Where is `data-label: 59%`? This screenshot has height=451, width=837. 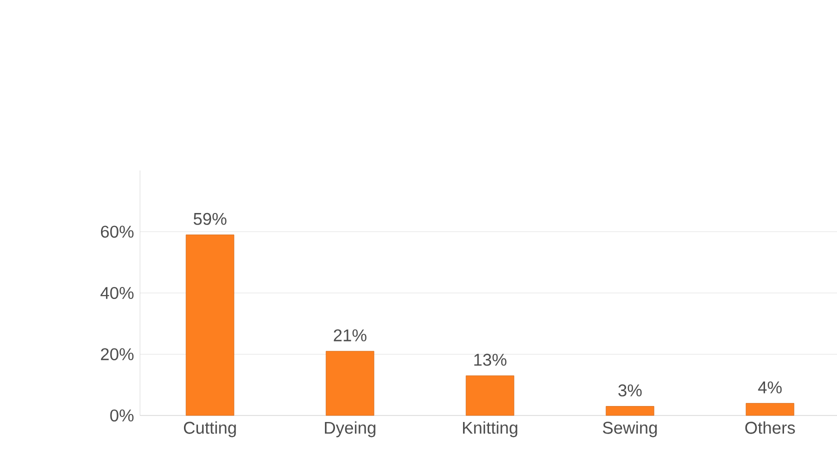
data-label: 59% is located at coordinates (210, 218).